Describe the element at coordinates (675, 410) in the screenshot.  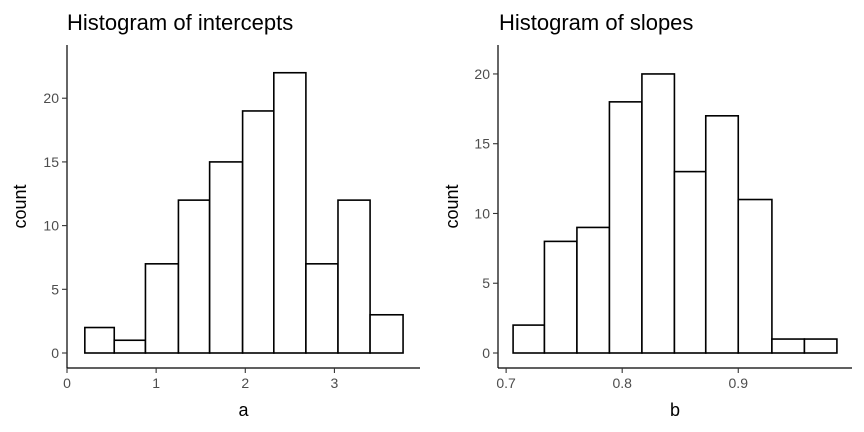
I see `x-axis-title: b` at that location.